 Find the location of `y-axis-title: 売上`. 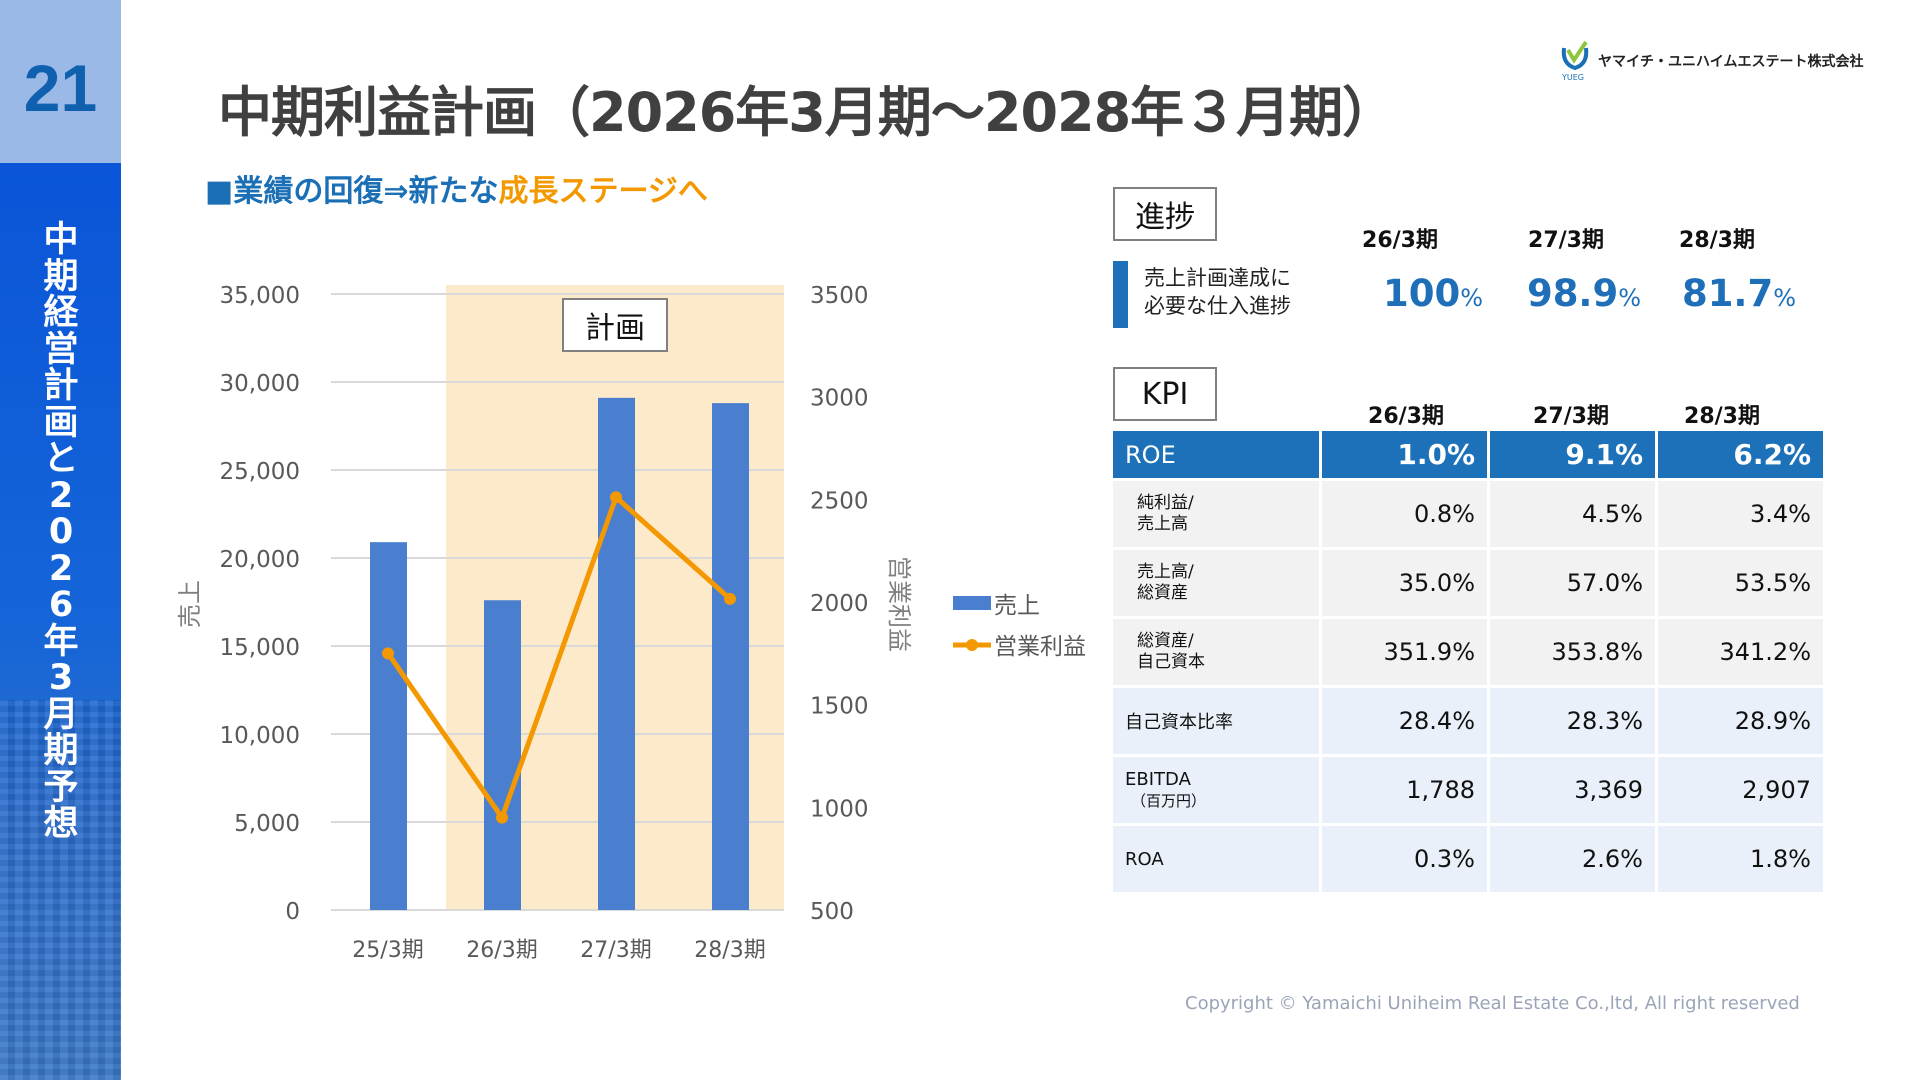

y-axis-title: 売上 is located at coordinates (190, 604).